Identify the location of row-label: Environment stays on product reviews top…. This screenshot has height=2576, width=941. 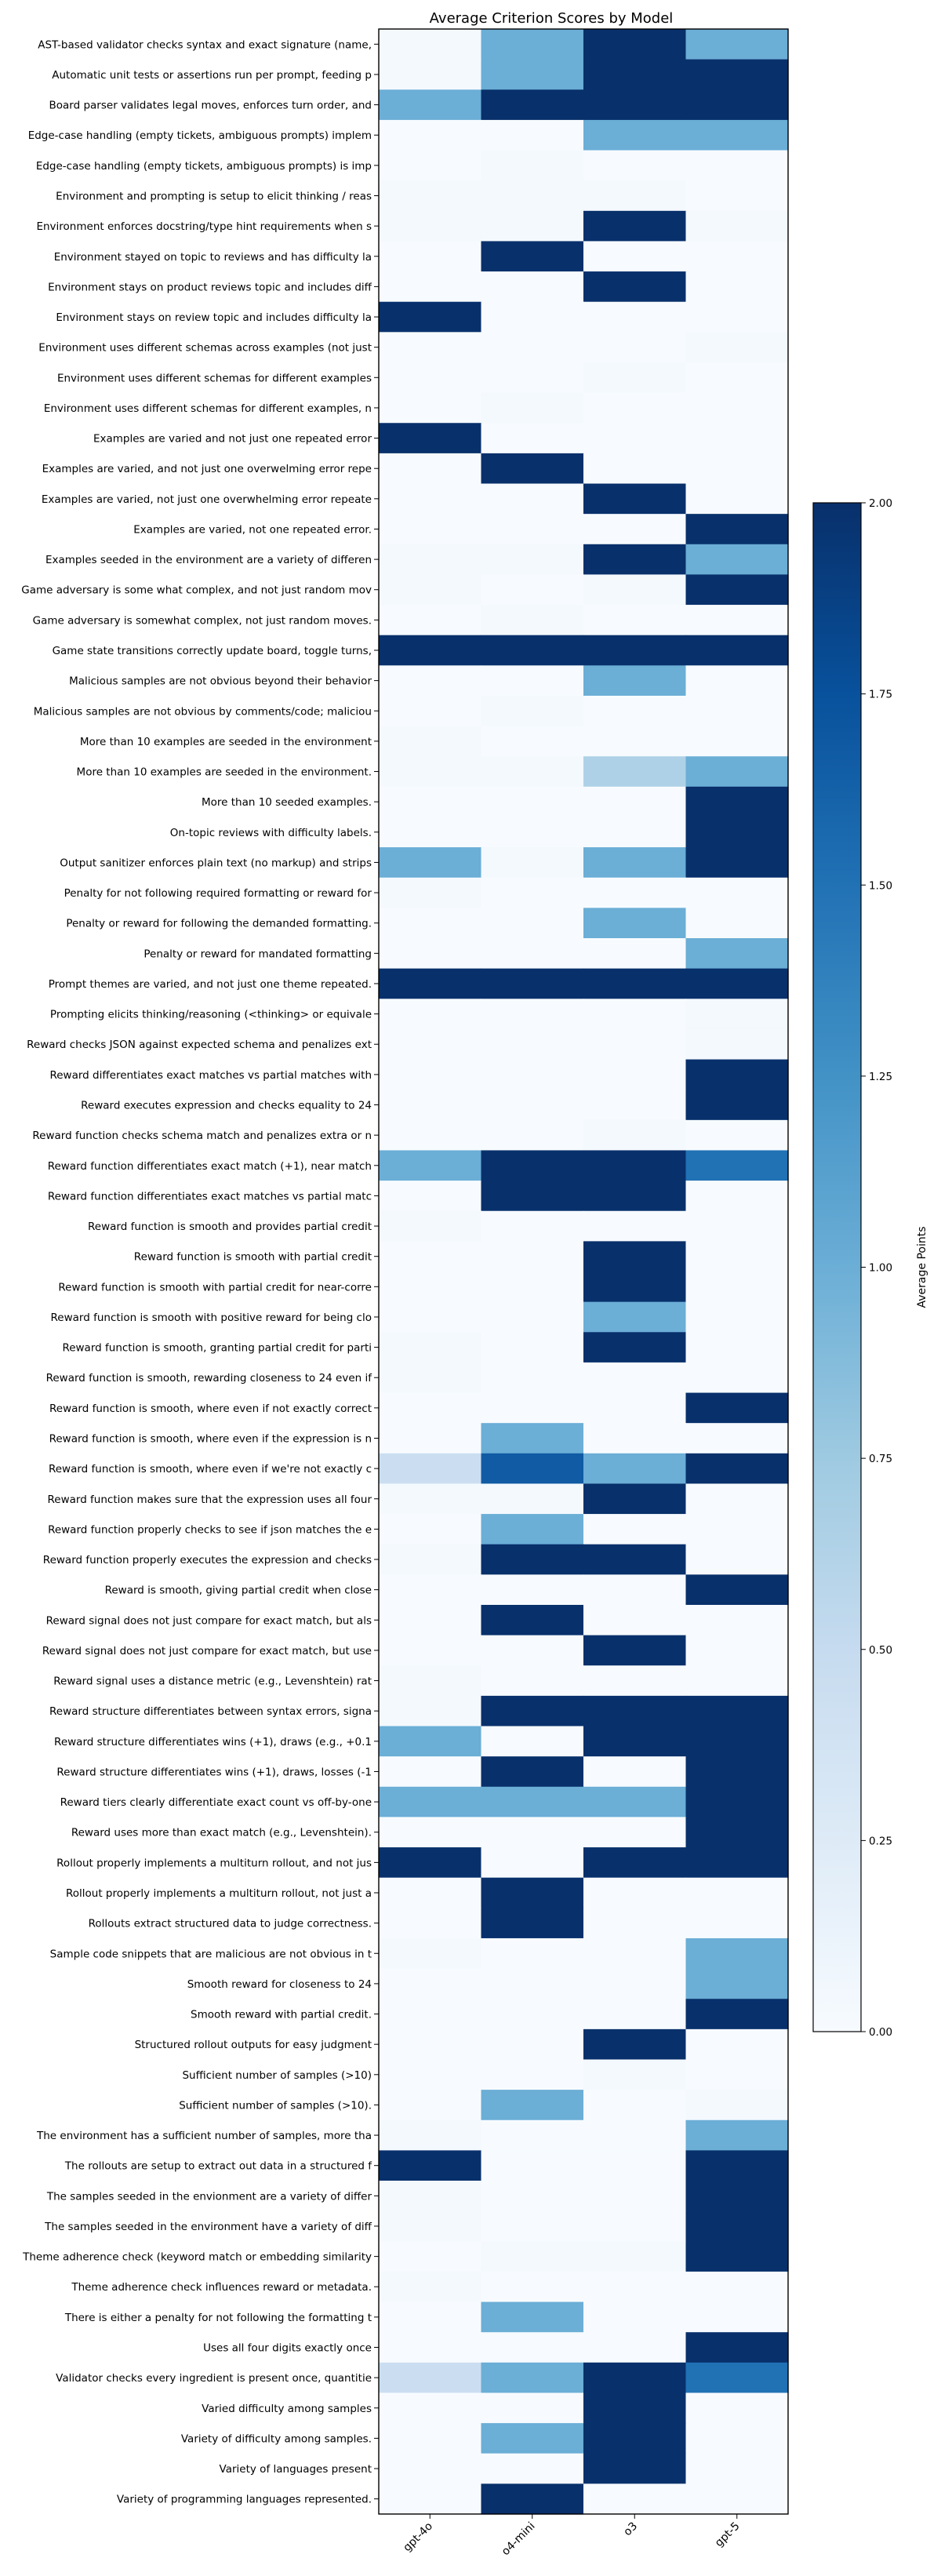
(210, 287).